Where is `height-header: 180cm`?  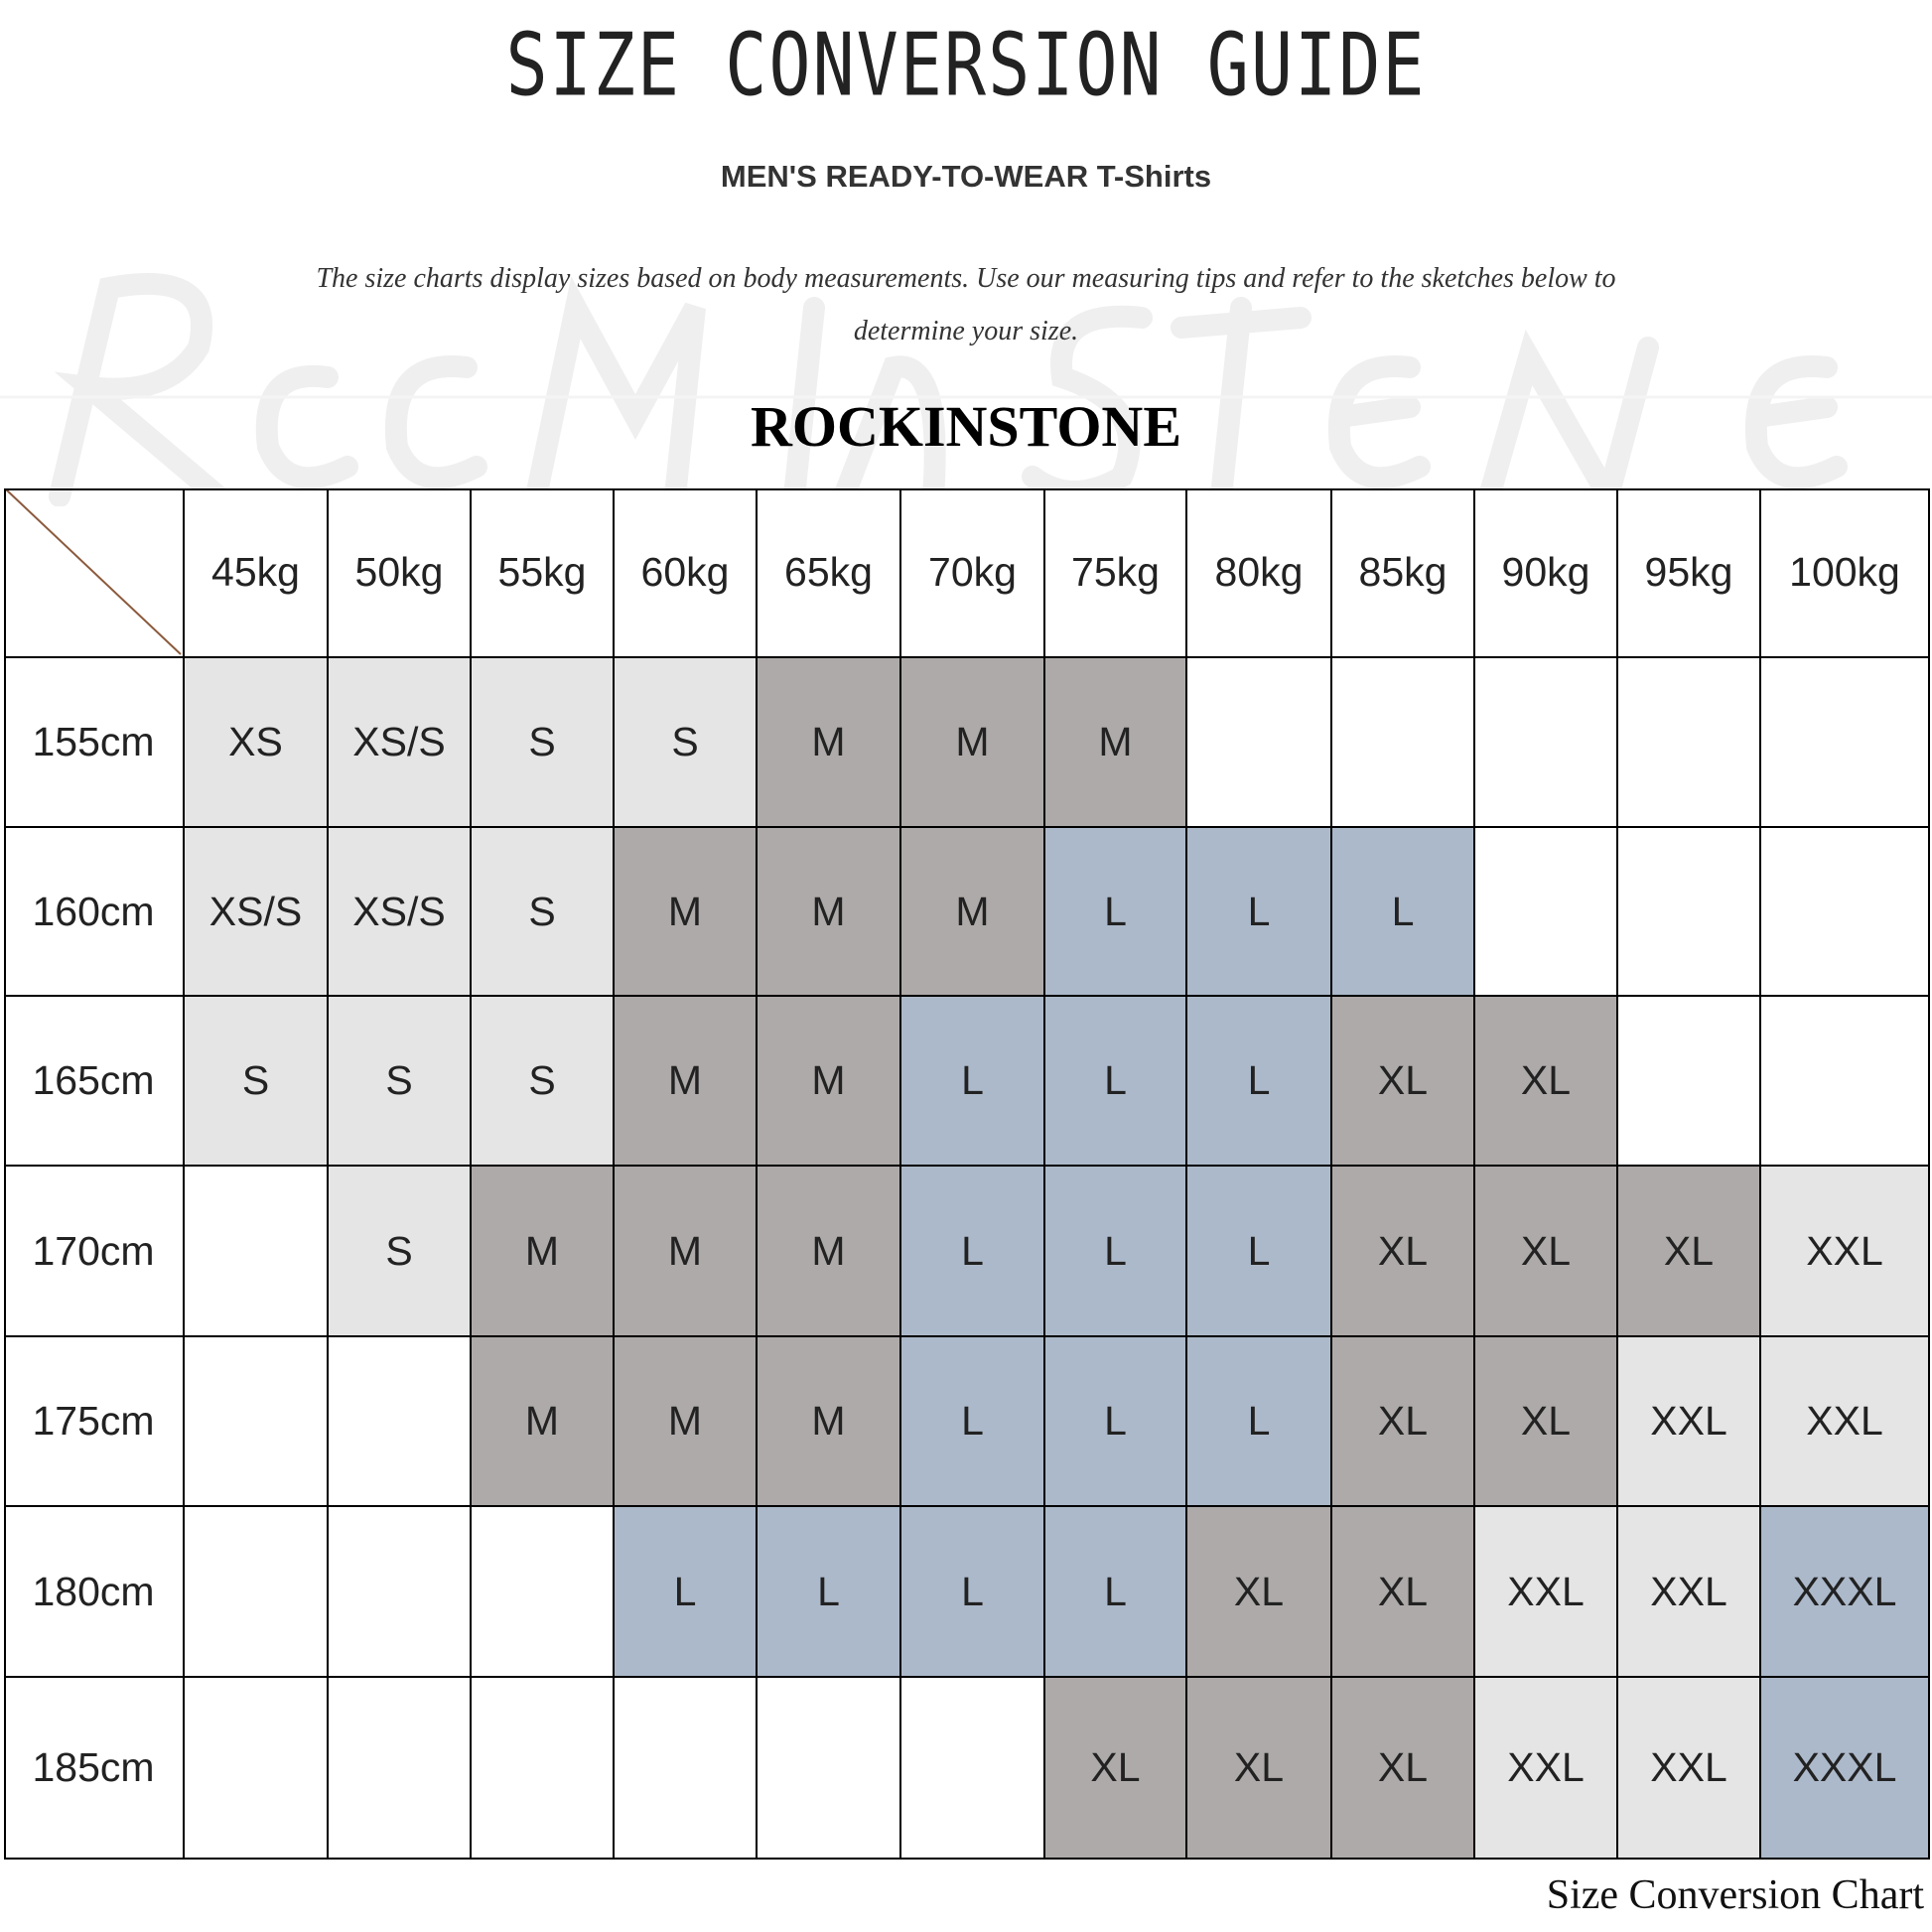
height-header: 180cm is located at coordinates (95, 1592).